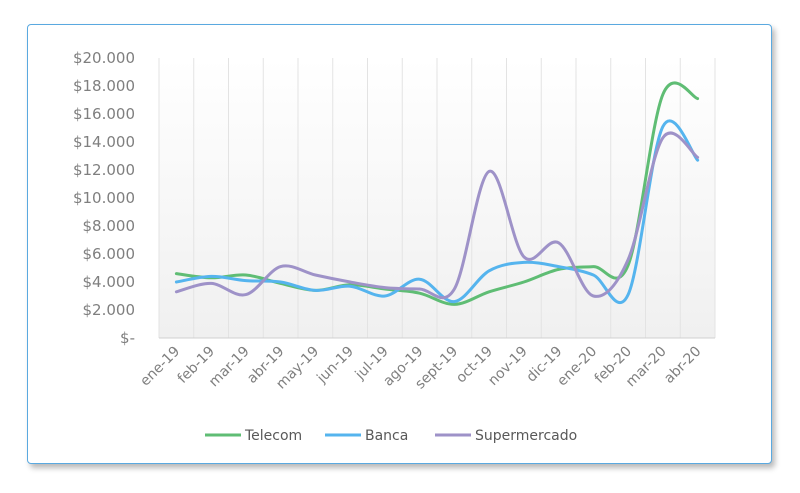  Describe the element at coordinates (104, 142) in the screenshot. I see `y-tick-label: $14.000` at that location.